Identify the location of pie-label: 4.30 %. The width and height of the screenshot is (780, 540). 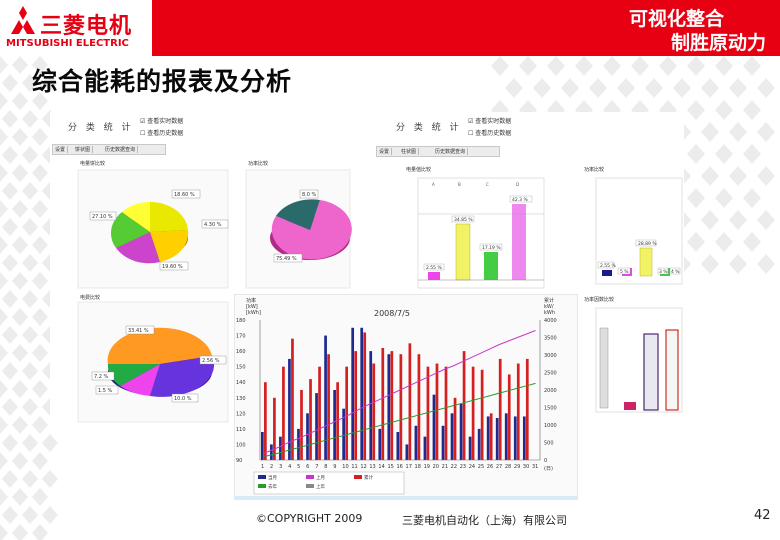
(213, 225).